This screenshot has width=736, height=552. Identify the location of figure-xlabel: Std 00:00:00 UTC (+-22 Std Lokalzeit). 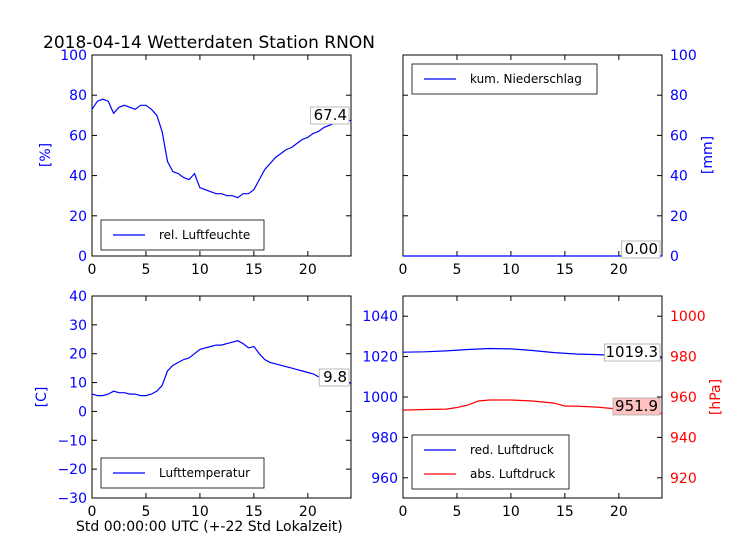
(209, 527).